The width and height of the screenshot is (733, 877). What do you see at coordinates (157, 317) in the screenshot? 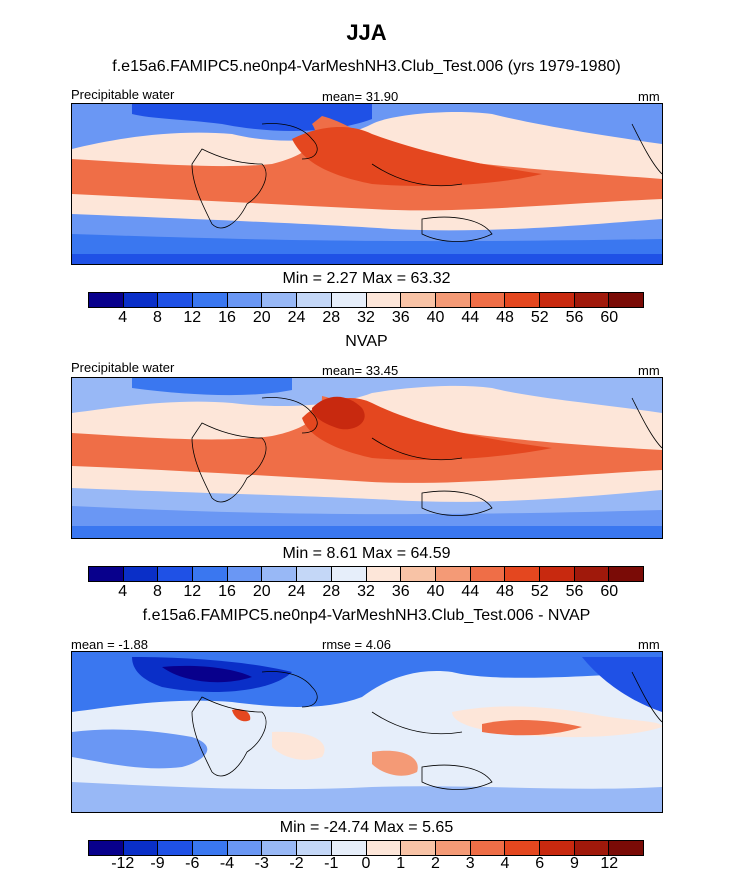
I see `colorbar-tick-label: 8` at bounding box center [157, 317].